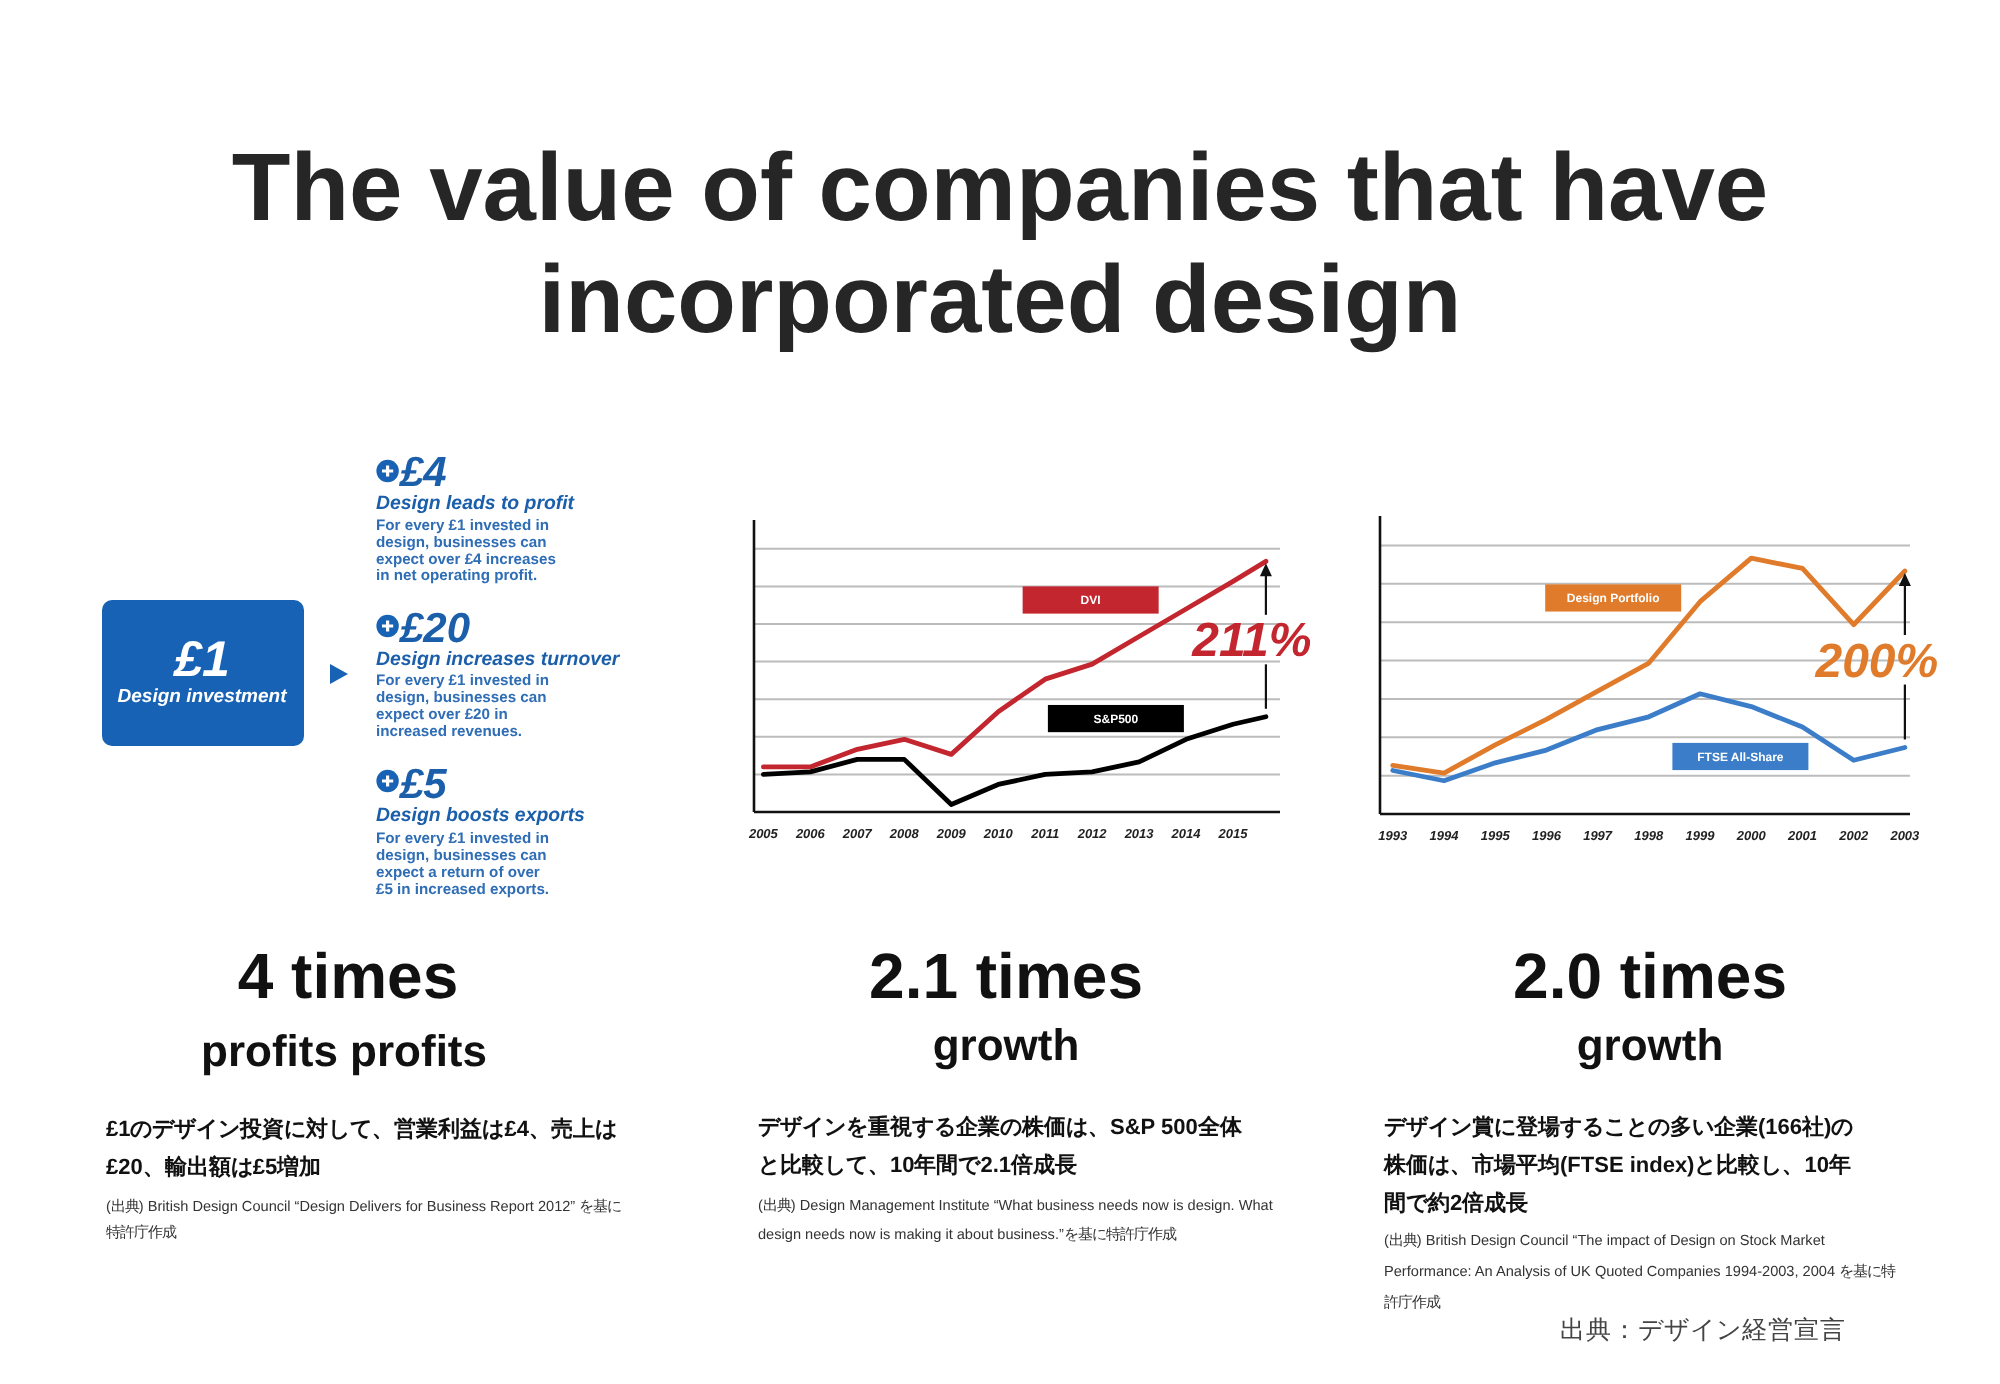 Image resolution: width=2000 pixels, height=1384 pixels. Describe the element at coordinates (344, 1051) in the screenshot. I see `text: profits profits` at that location.